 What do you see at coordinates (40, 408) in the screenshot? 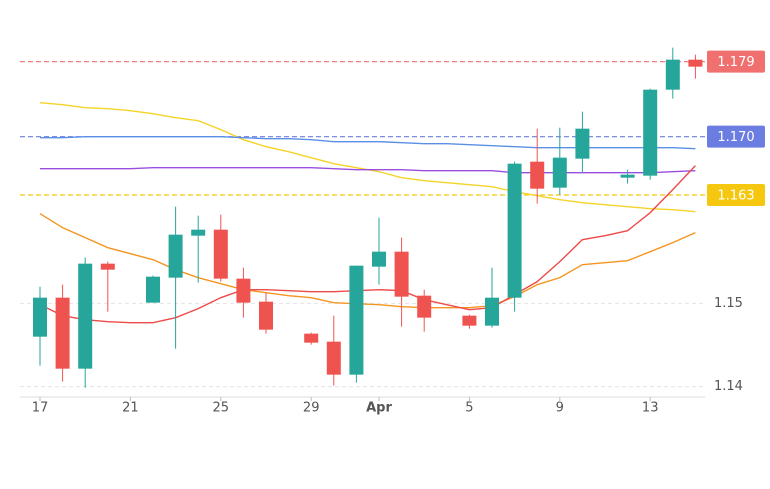
I see `x-tick-label: 17` at bounding box center [40, 408].